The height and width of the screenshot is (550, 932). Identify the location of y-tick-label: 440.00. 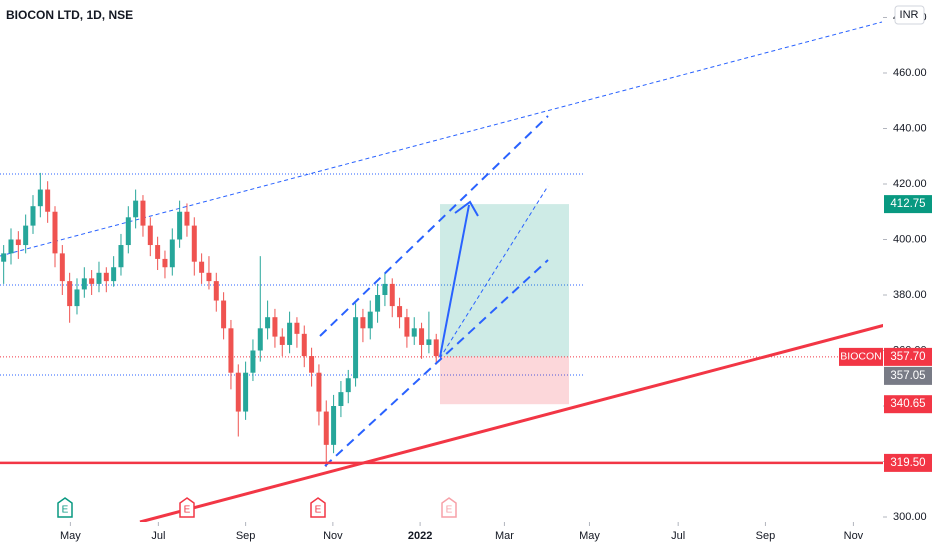
(910, 128).